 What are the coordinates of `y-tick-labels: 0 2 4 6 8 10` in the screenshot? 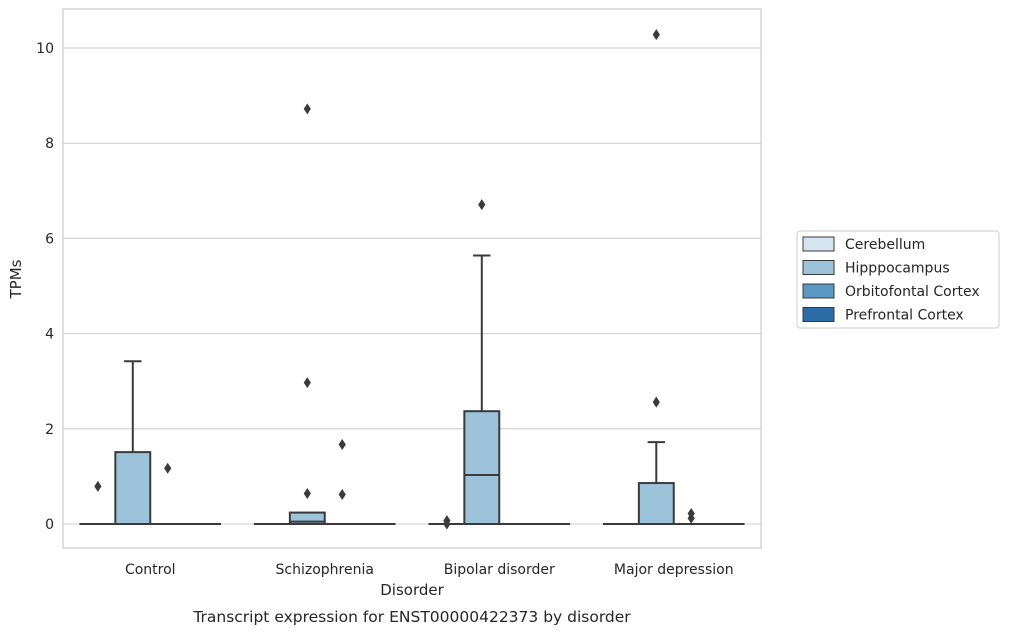 It's located at (45, 287).